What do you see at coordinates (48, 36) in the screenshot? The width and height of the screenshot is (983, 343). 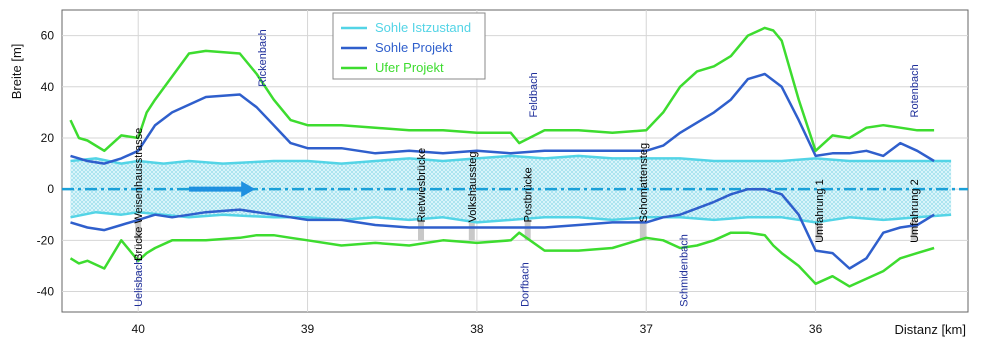 I see `y-tick-label: 60` at bounding box center [48, 36].